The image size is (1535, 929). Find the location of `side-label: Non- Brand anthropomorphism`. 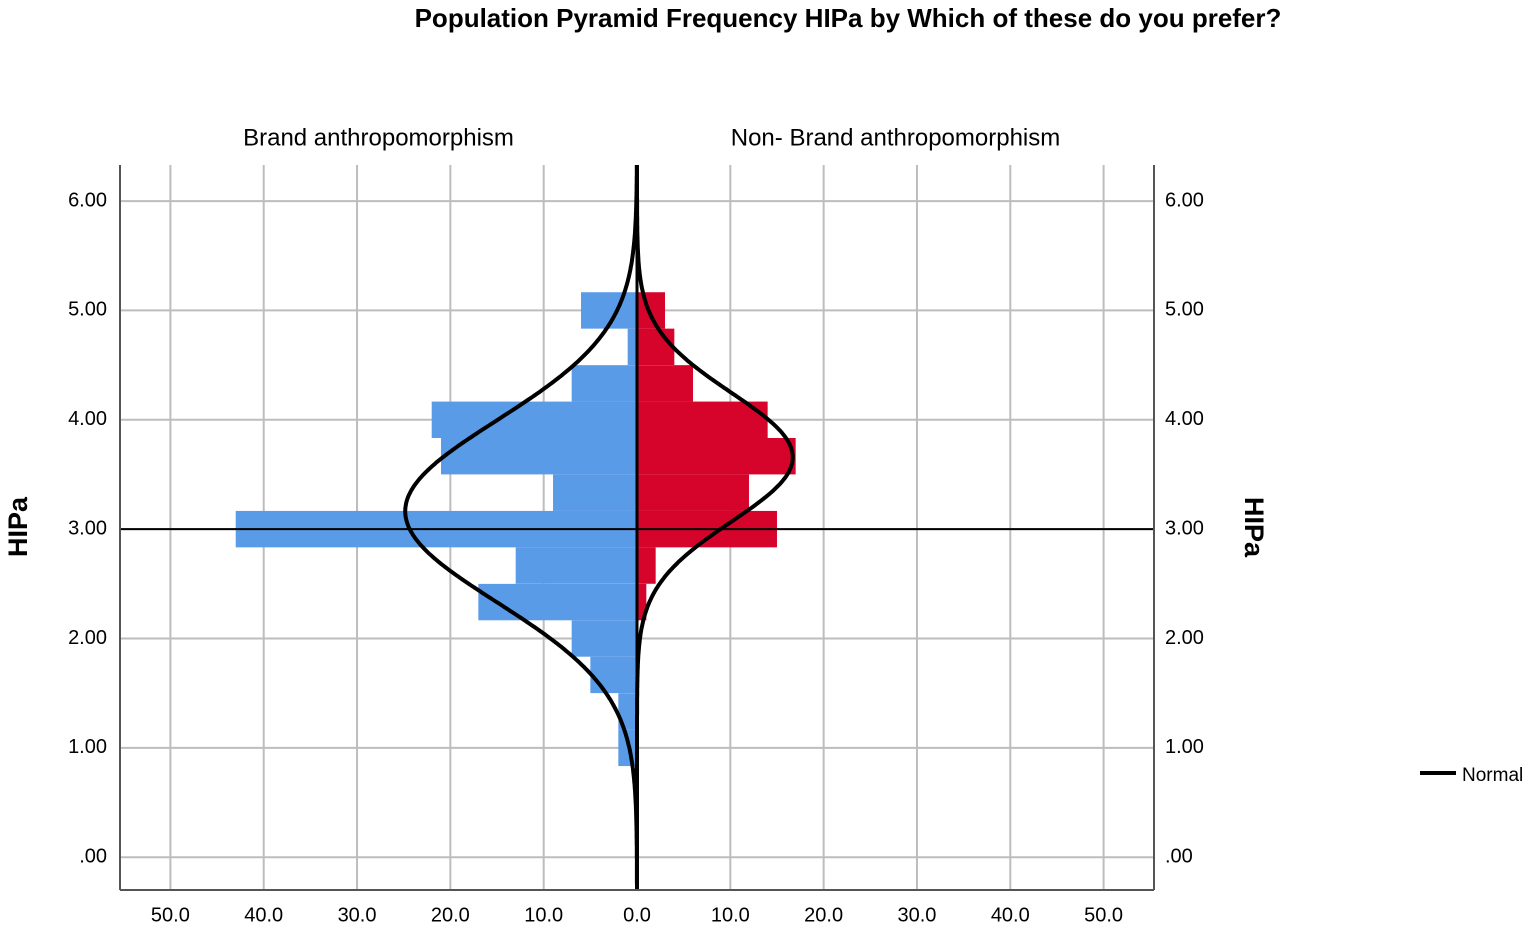

side-label: Non- Brand anthropomorphism is located at coordinates (896, 137).